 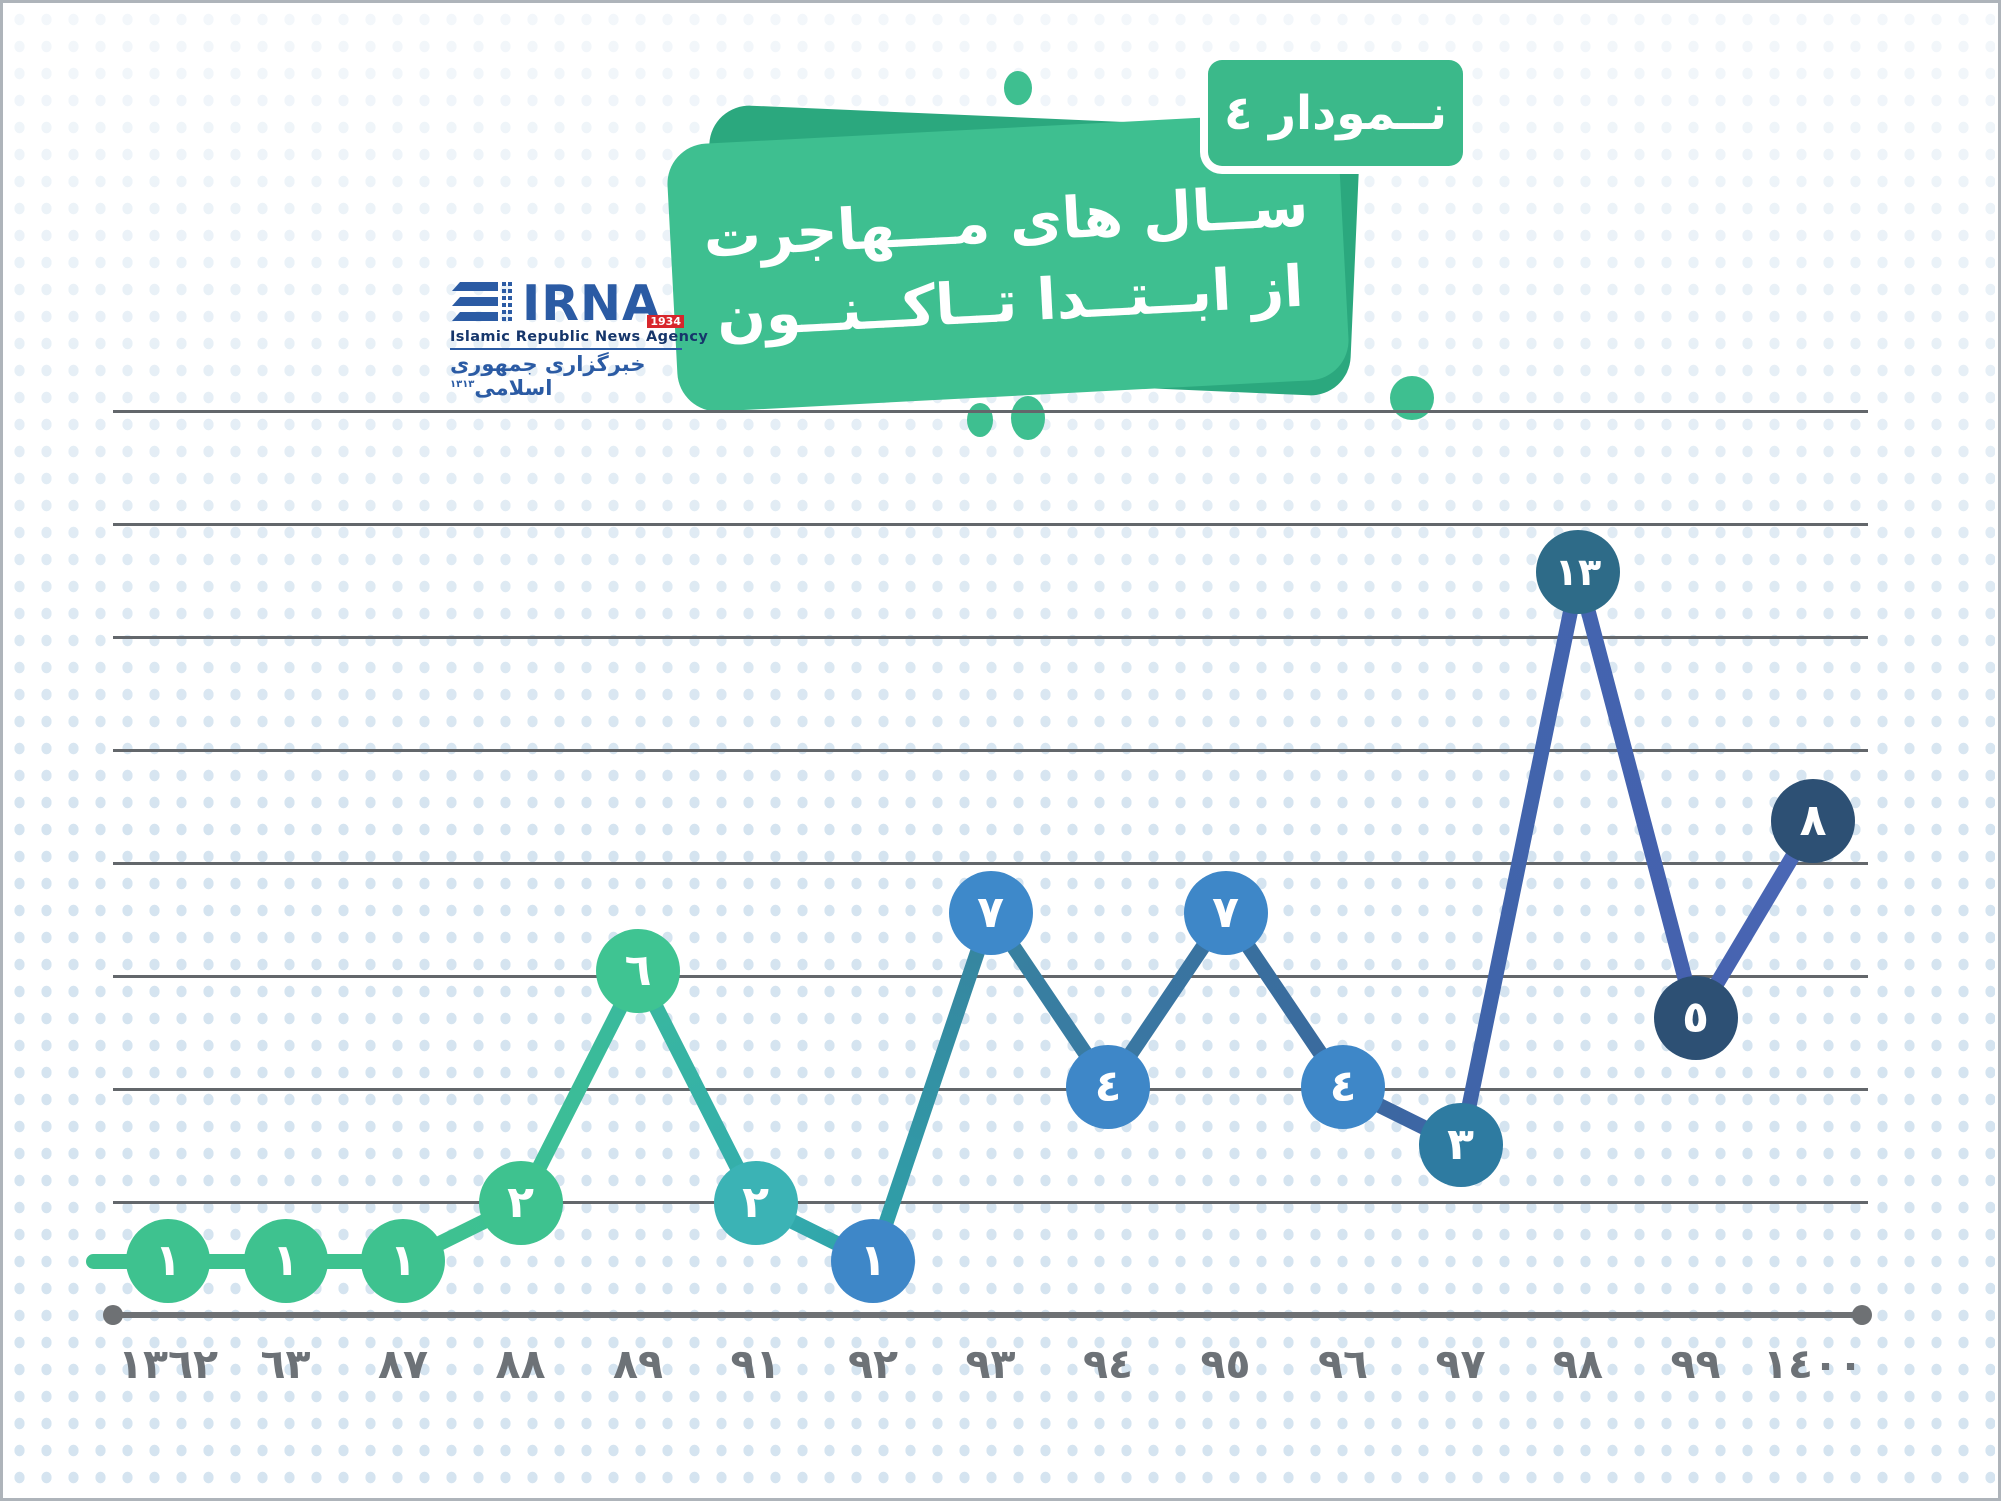 I want to click on data-point-95: ٧, so click(x=1225, y=913).